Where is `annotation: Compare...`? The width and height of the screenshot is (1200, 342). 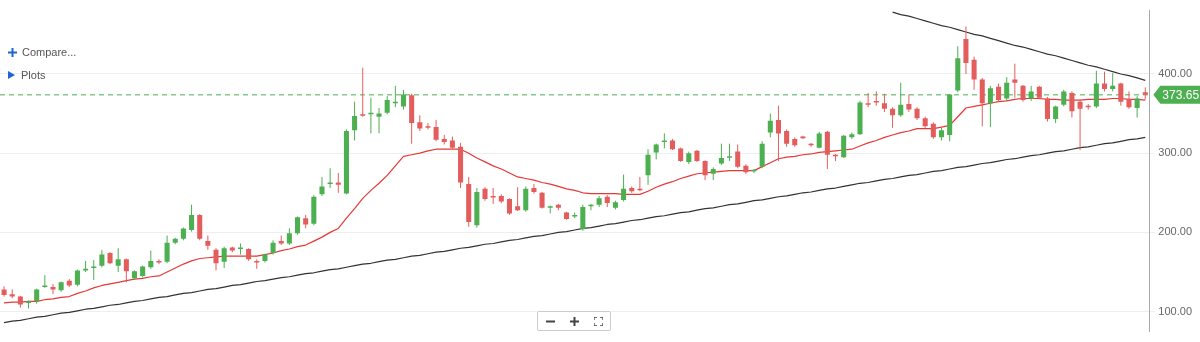 annotation: Compare... is located at coordinates (49, 52).